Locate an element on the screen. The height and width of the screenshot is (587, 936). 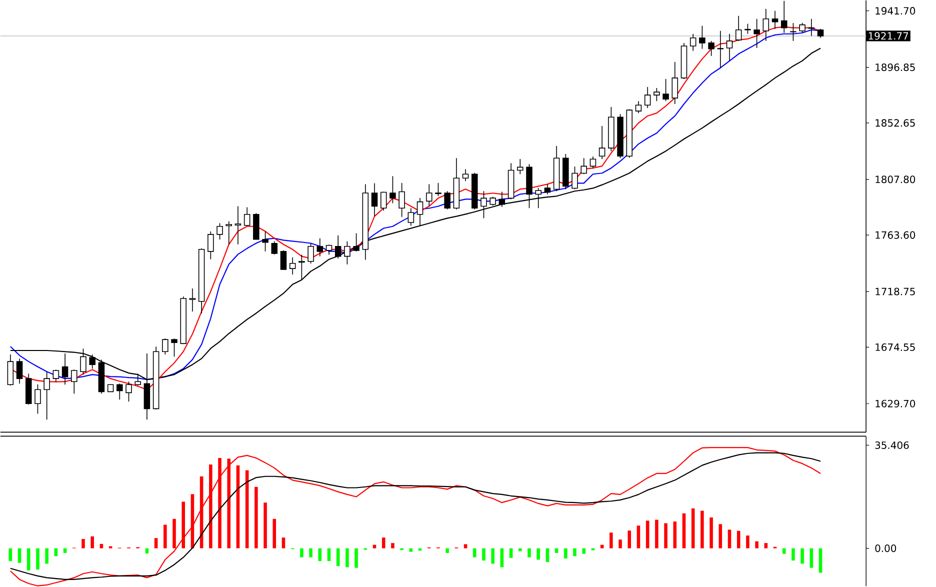
y-tick-label: 1896.85 is located at coordinates (895, 68).